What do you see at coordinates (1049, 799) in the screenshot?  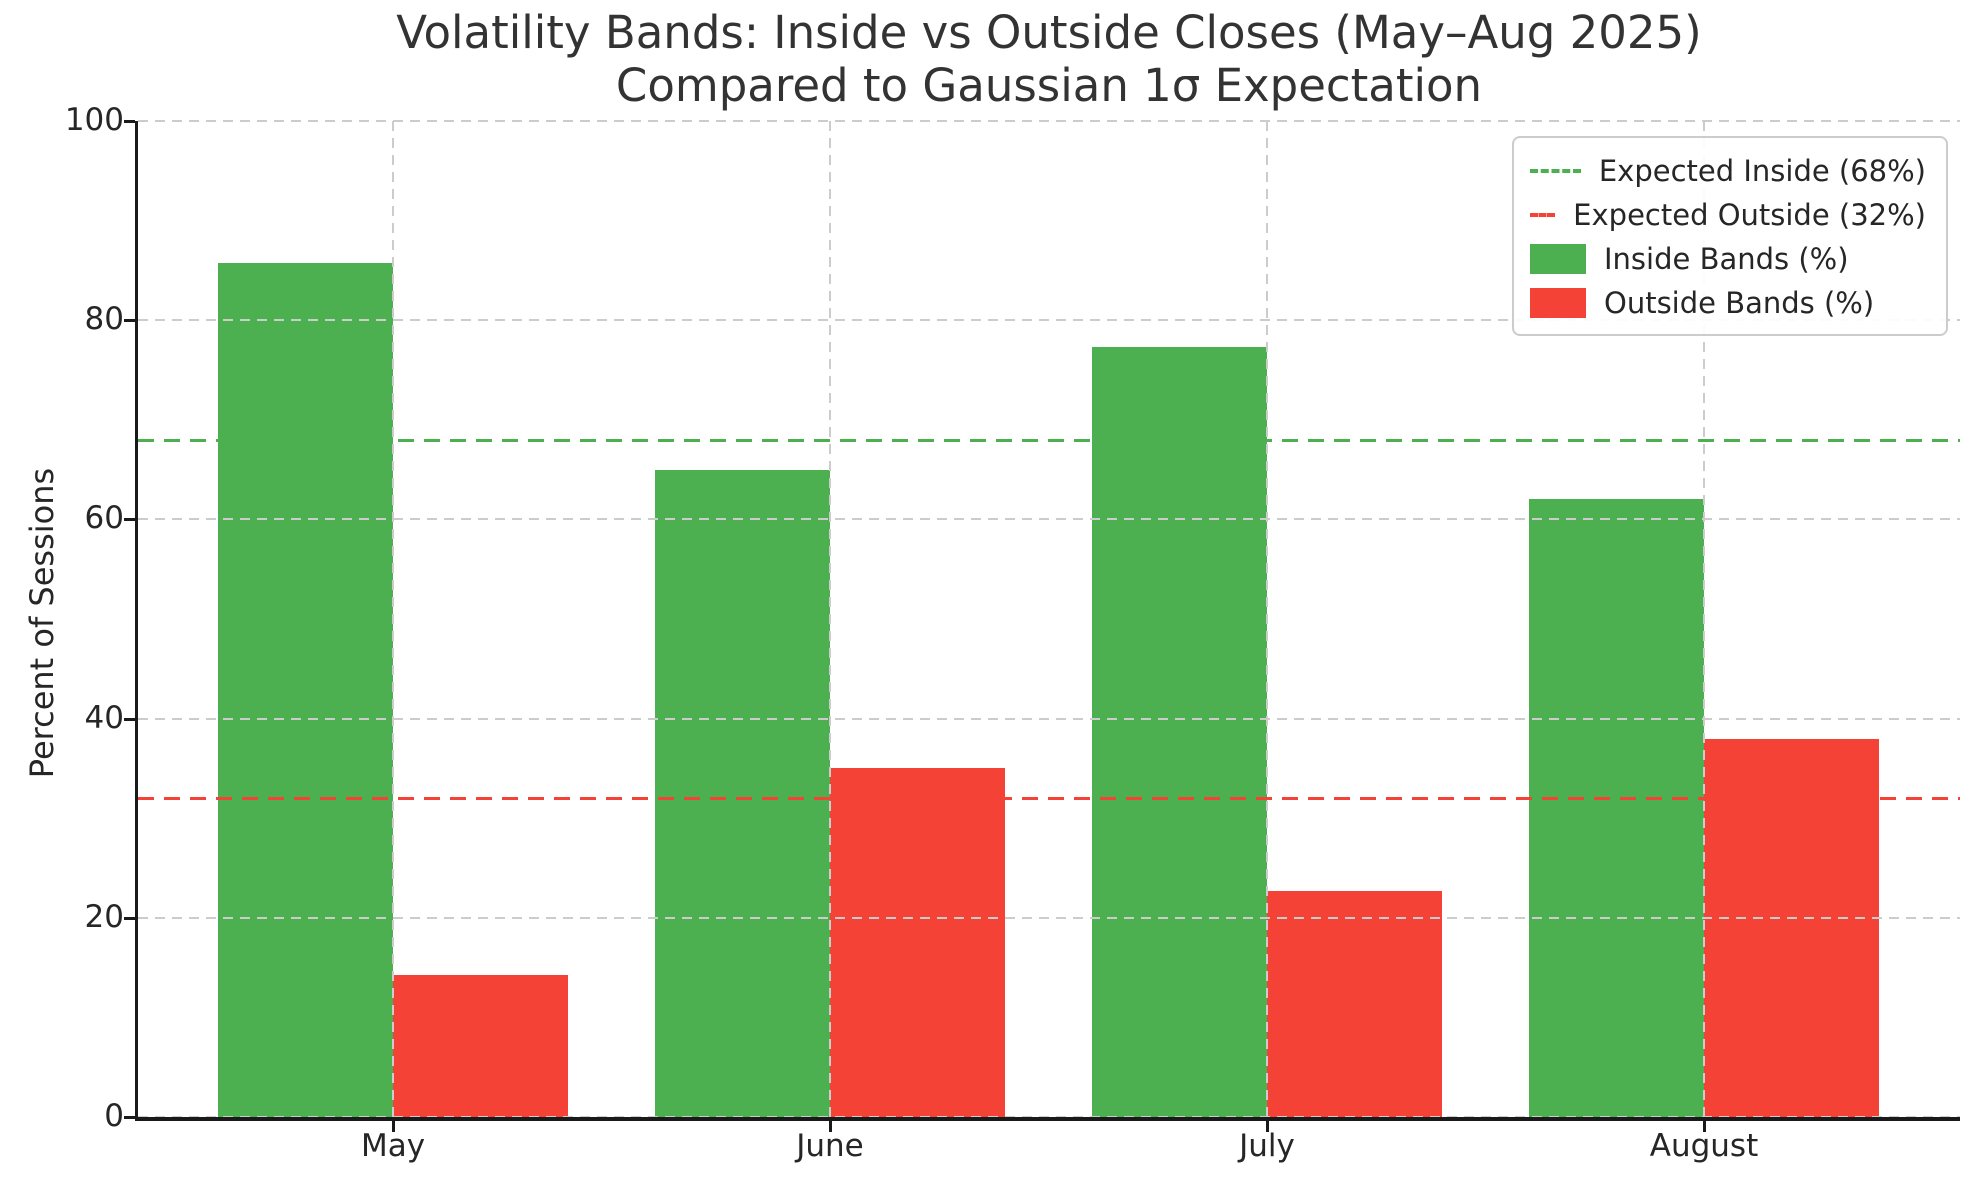 I see `reference-line-expected-outside` at bounding box center [1049, 799].